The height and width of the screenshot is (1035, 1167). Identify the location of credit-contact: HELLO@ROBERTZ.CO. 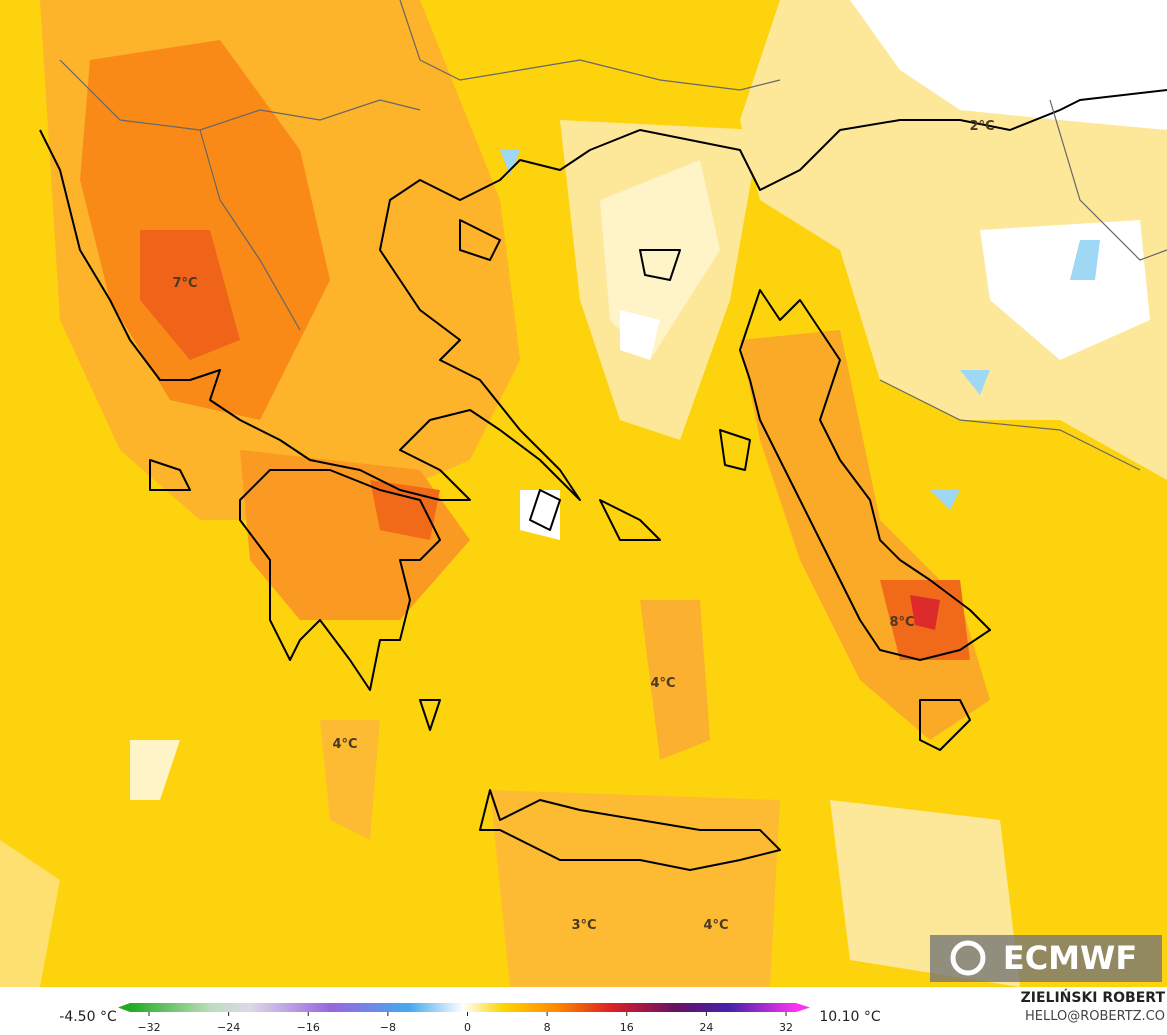
(1095, 1016).